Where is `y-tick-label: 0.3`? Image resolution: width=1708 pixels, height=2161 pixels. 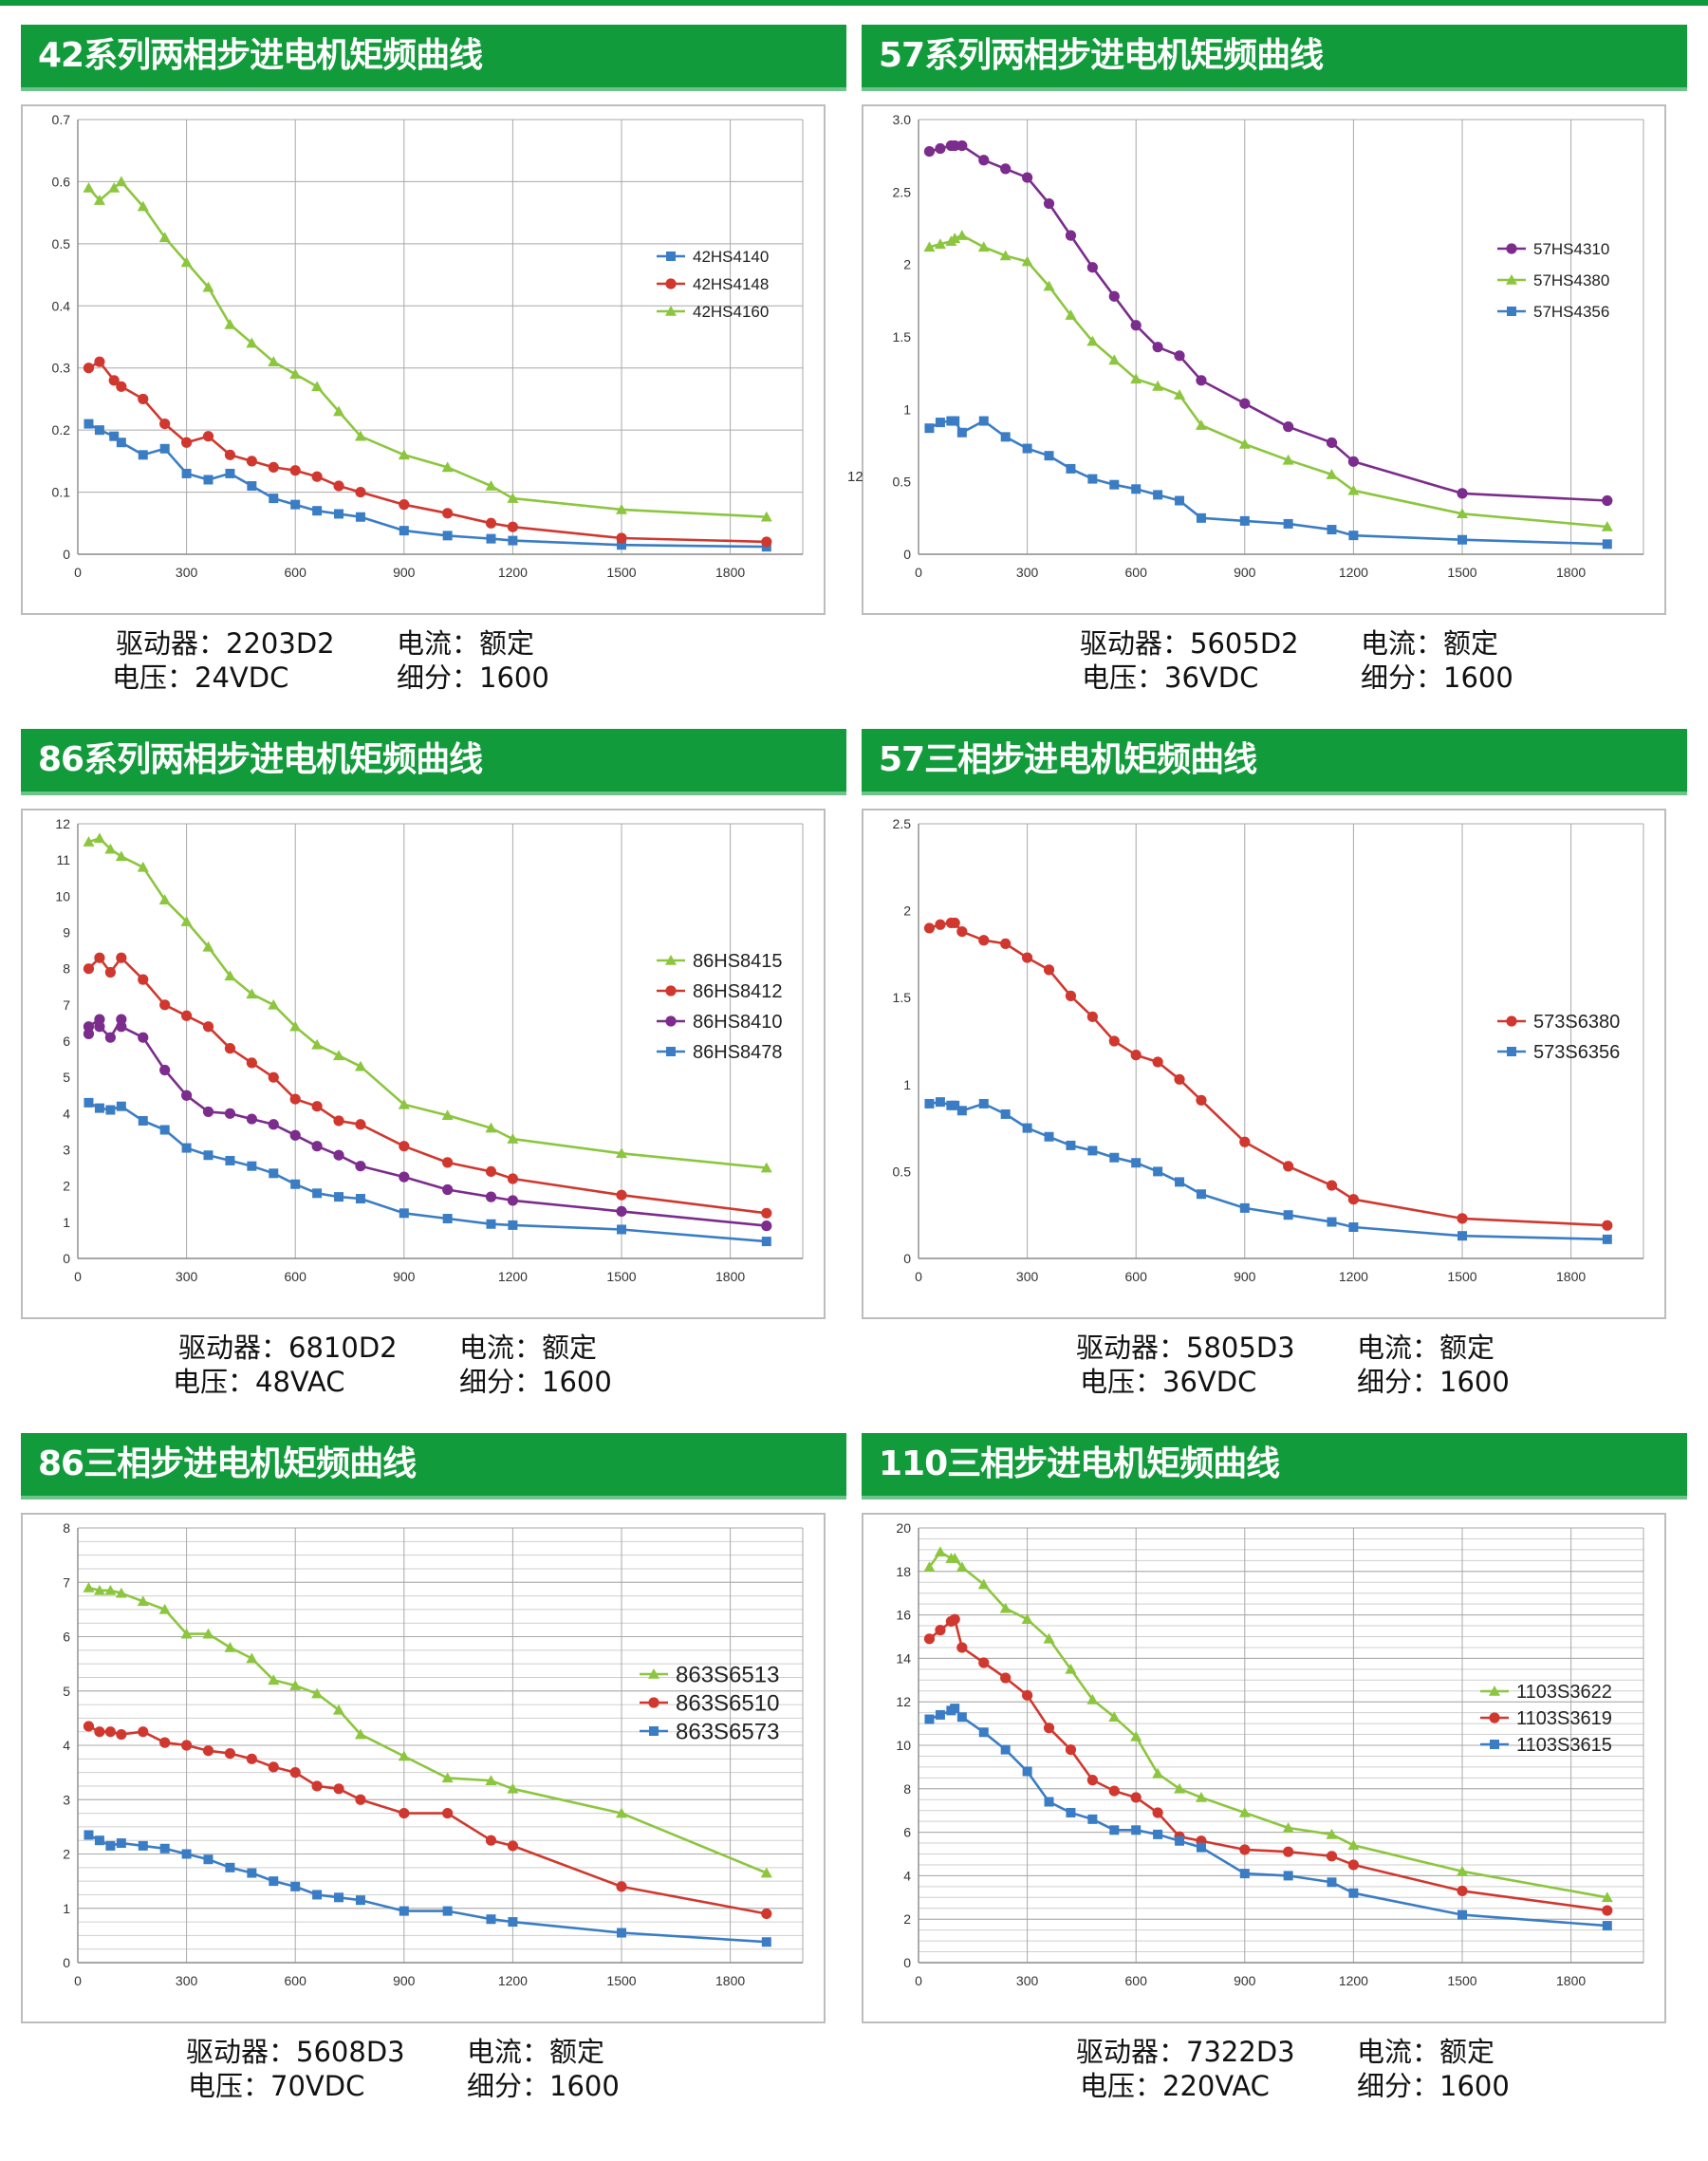 y-tick-label: 0.3 is located at coordinates (62, 368).